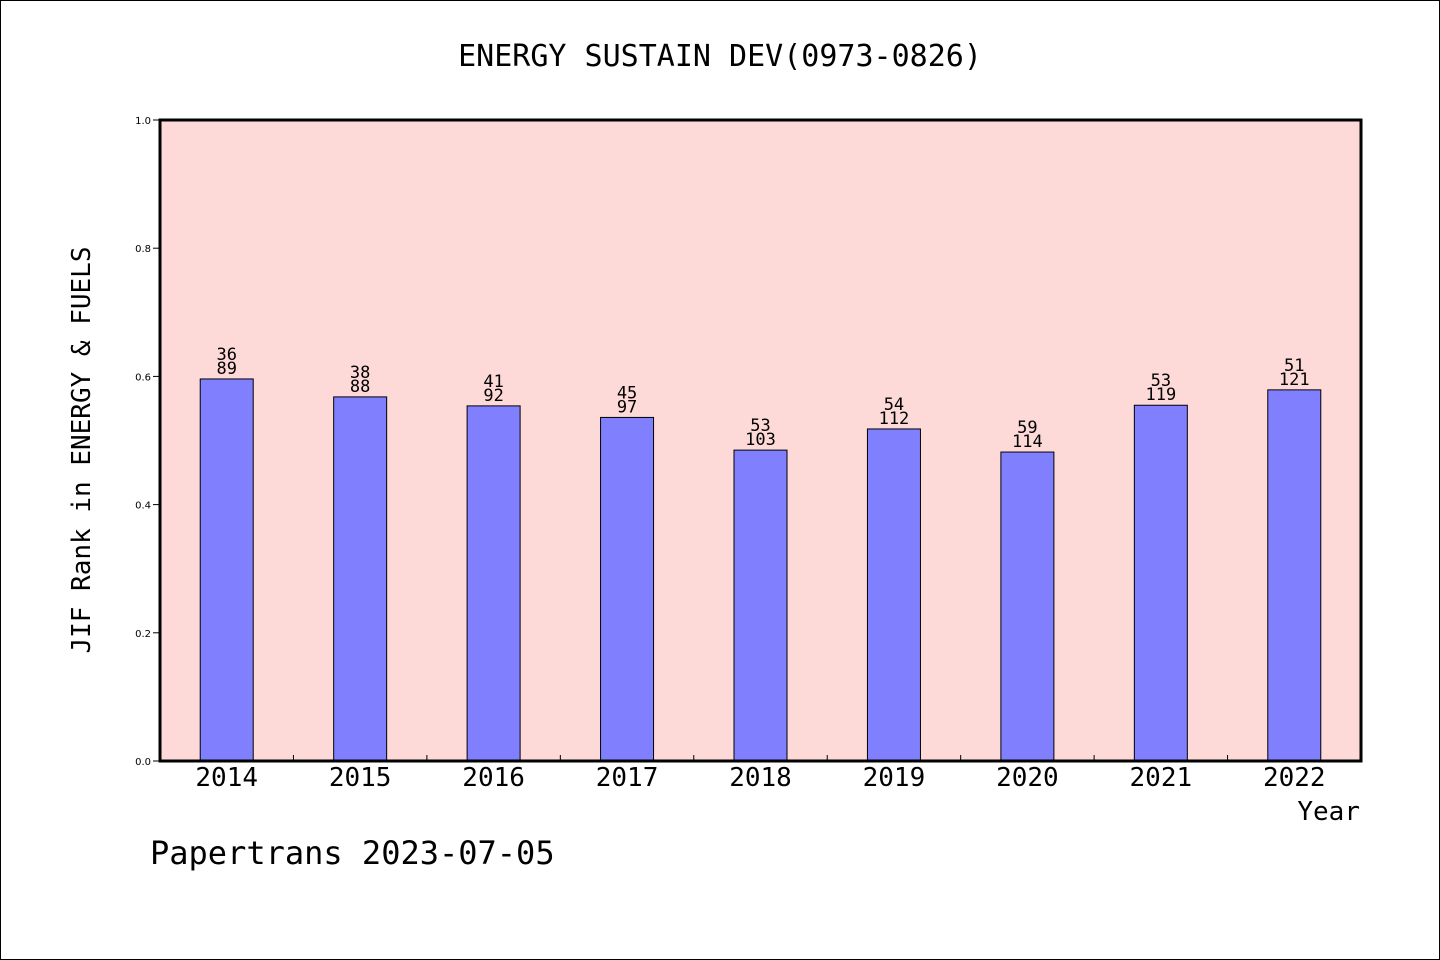  Describe the element at coordinates (143, 634) in the screenshot. I see `y-tick-label: 0.2` at that location.